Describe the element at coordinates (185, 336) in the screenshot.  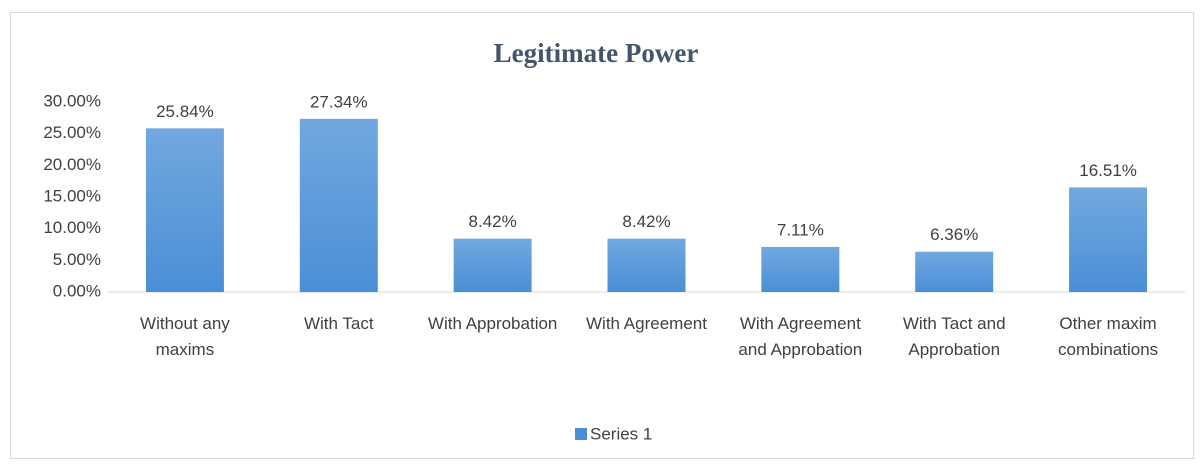
I see `x-tick-label: Without any maxims` at that location.